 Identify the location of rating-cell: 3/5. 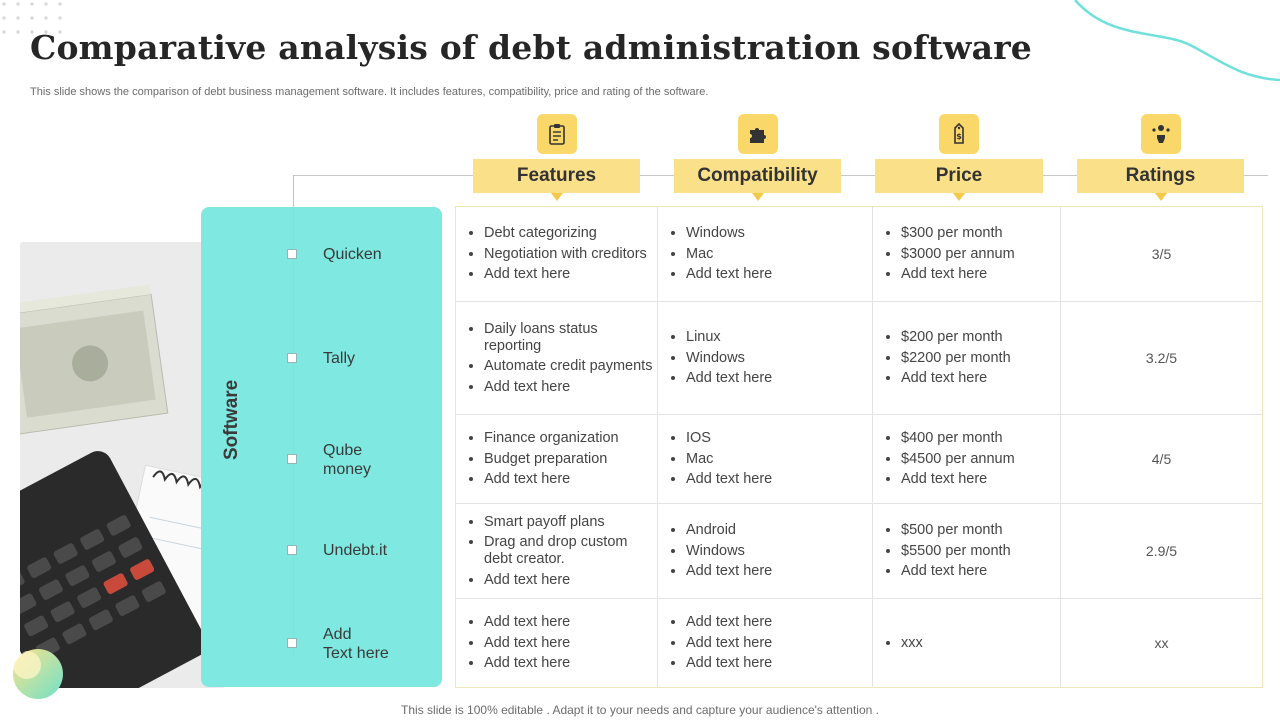
(1161, 254).